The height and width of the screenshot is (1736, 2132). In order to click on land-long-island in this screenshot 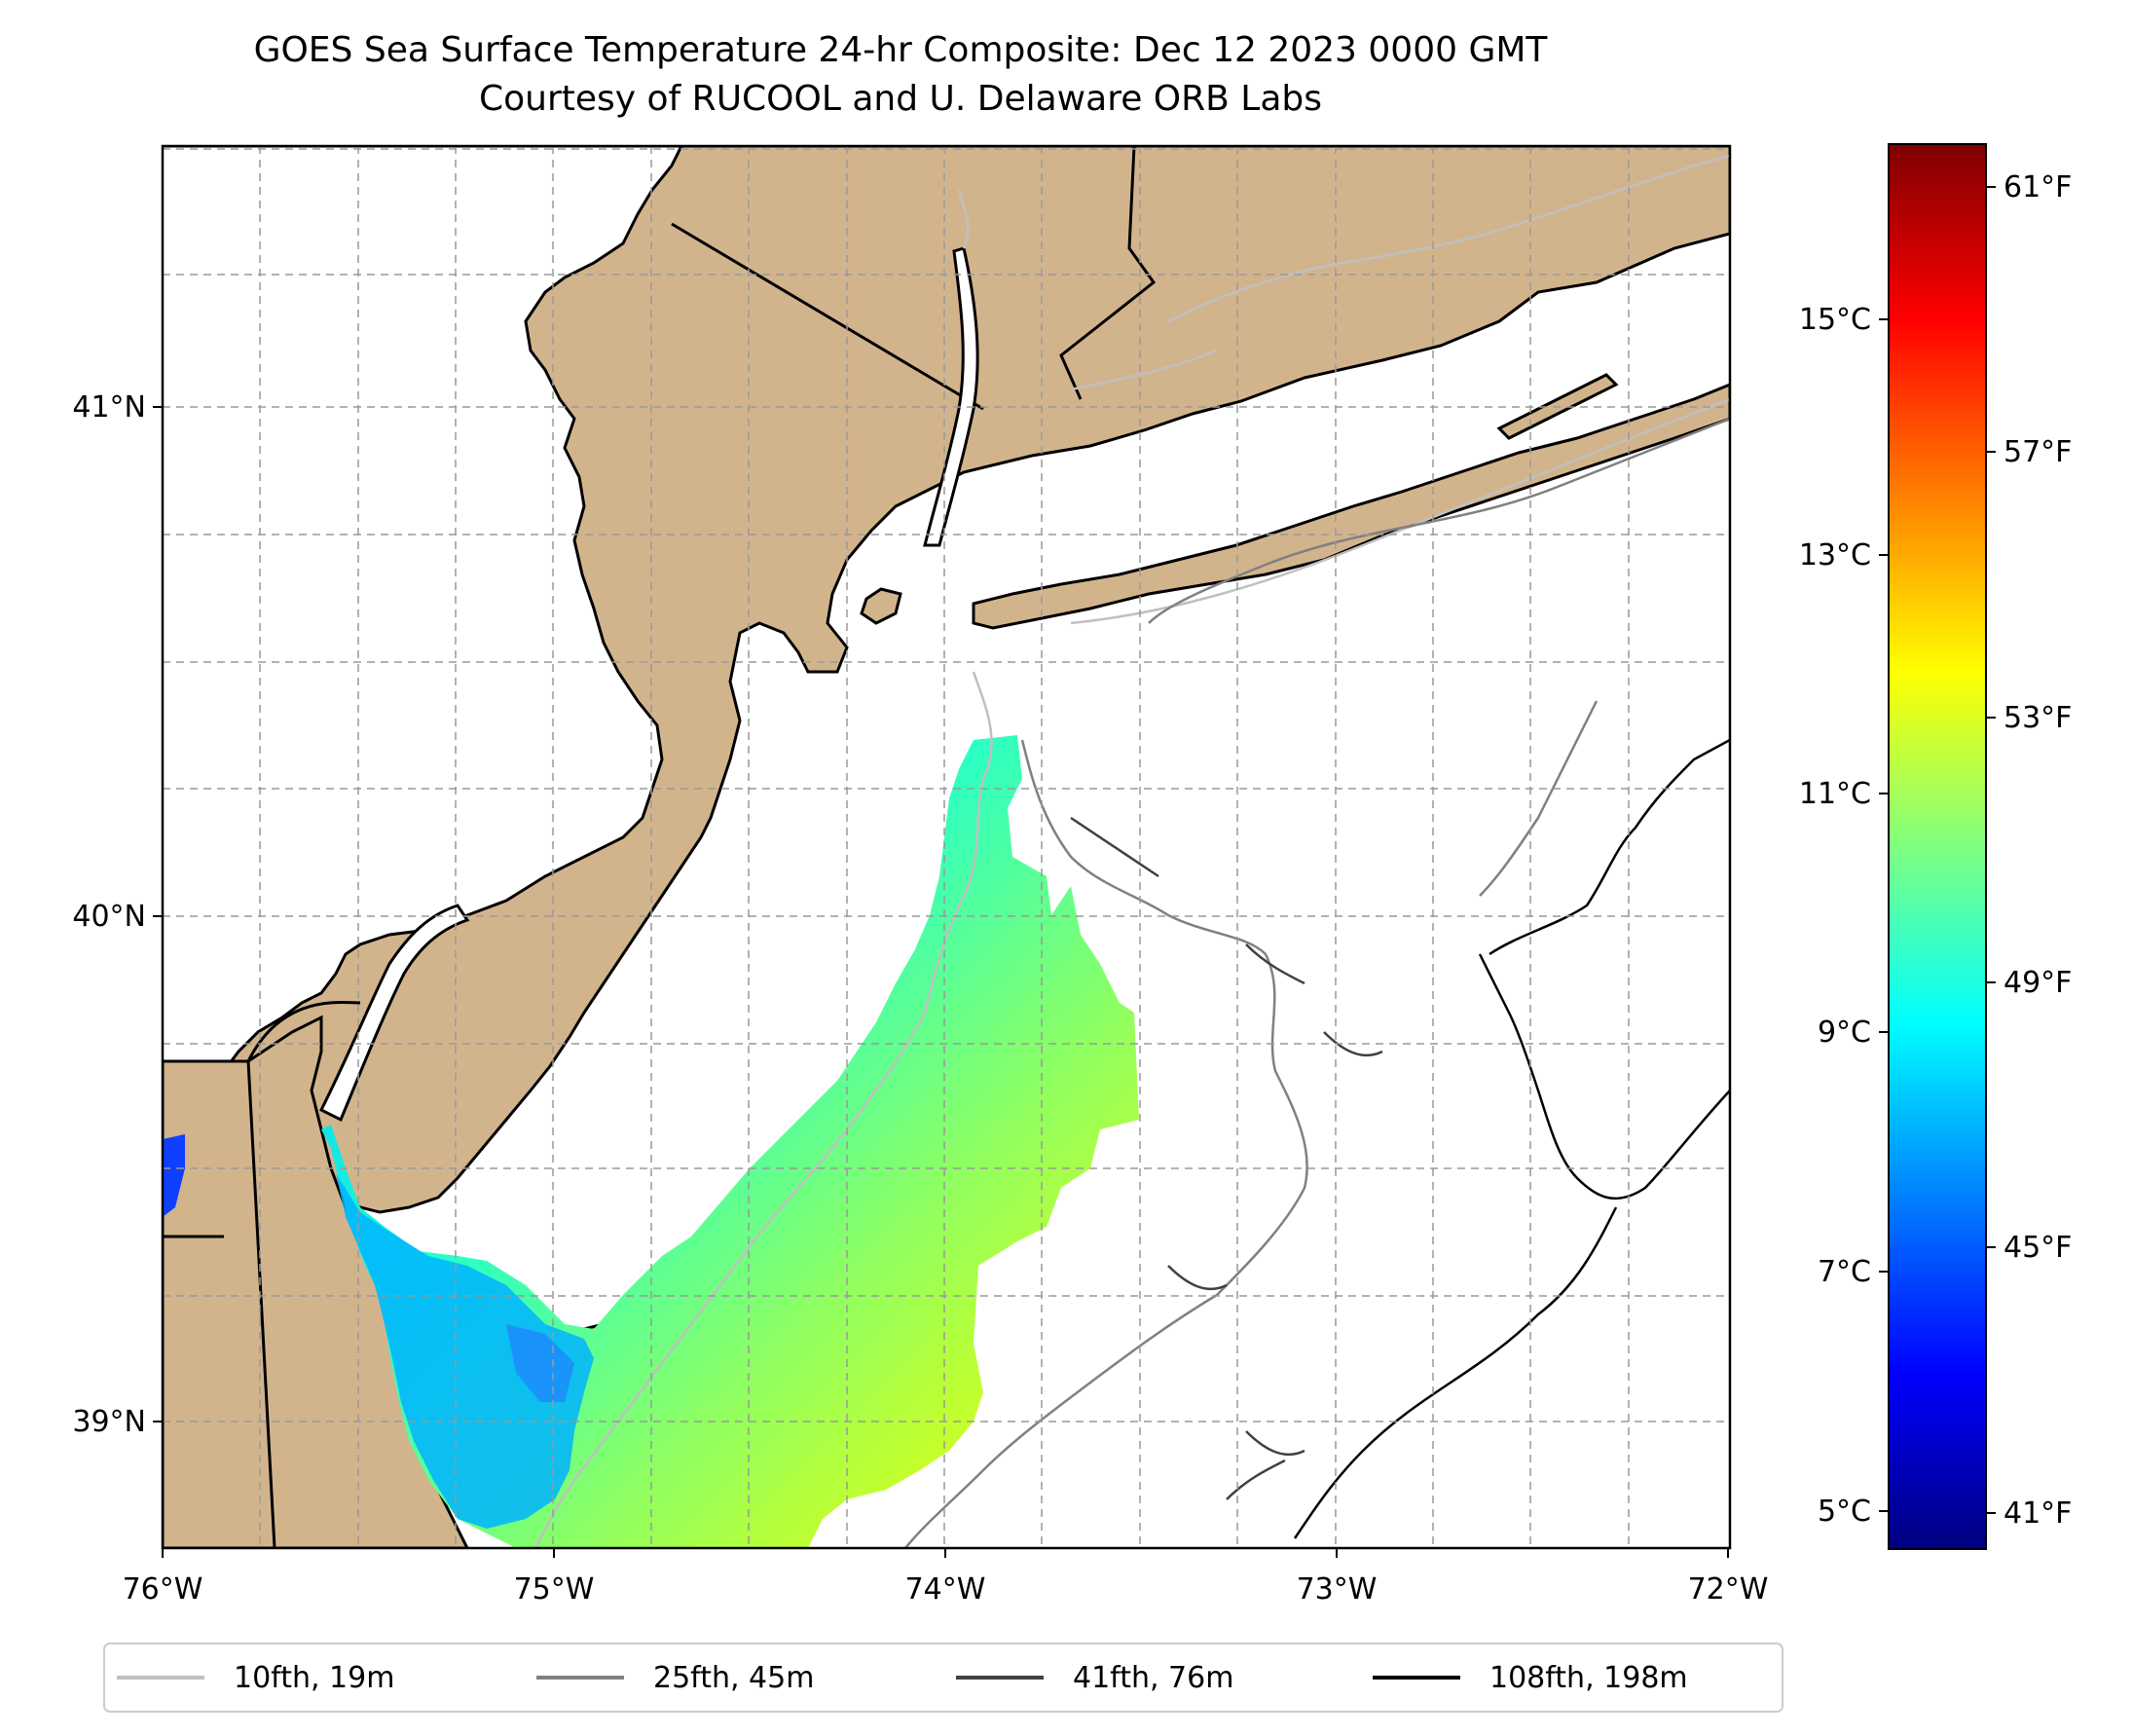, I will do `click(1351, 506)`.